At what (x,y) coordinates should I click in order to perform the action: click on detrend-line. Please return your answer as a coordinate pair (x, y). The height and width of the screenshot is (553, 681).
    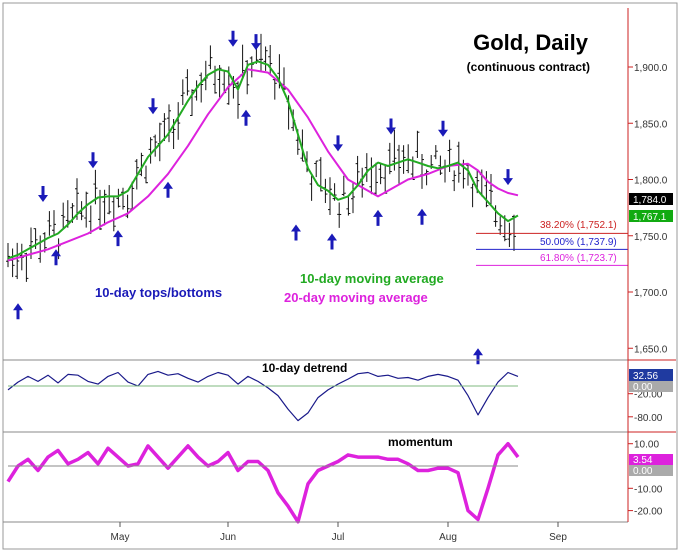
    Looking at the image, I should click on (263, 396).